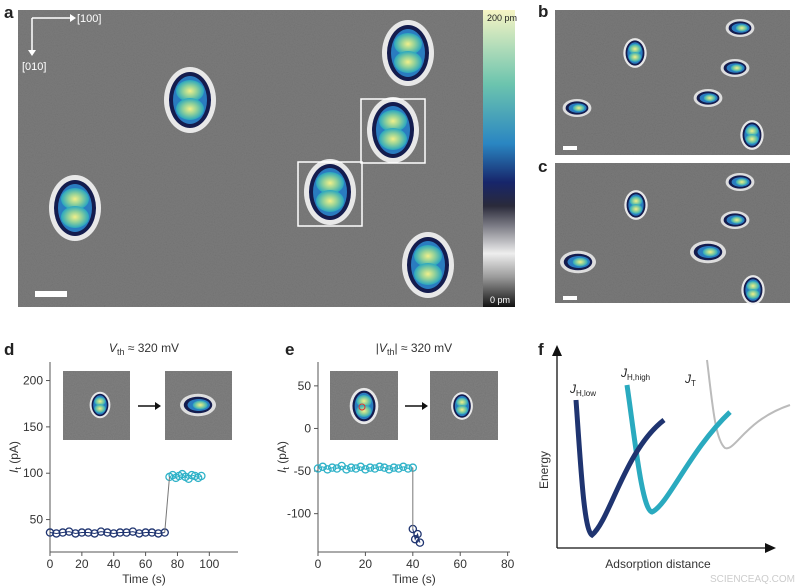  Describe the element at coordinates (461, 564) in the screenshot. I see `x-tick-label: 60` at that location.